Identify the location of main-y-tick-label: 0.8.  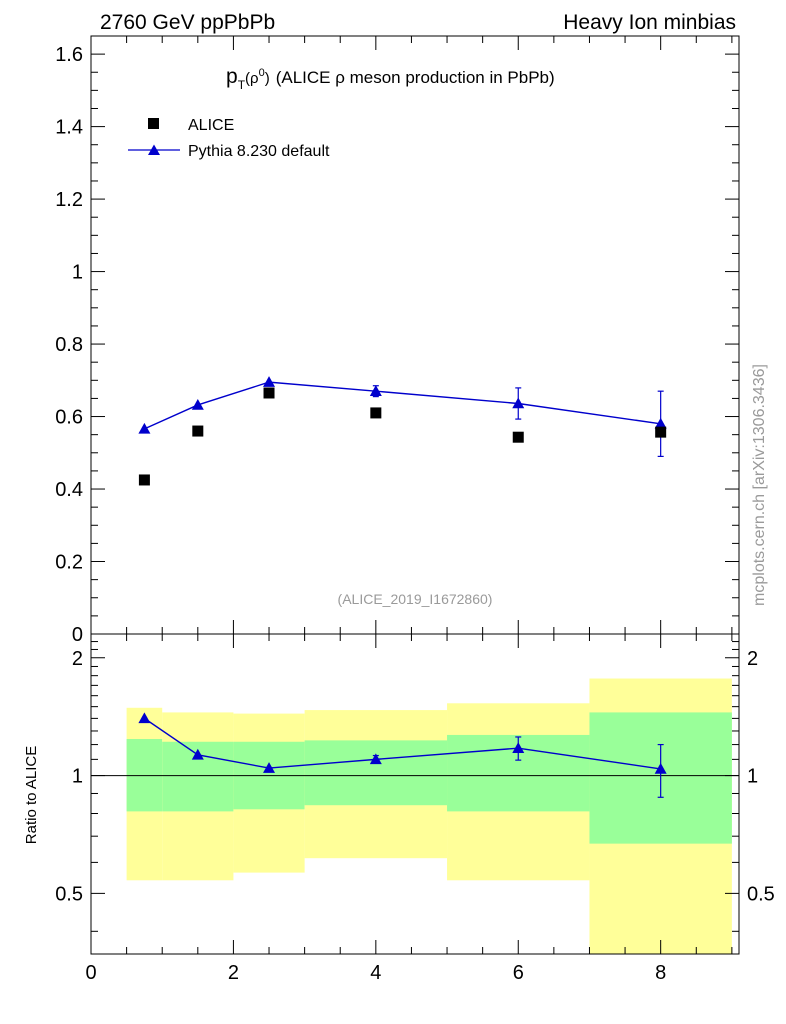
(69, 345).